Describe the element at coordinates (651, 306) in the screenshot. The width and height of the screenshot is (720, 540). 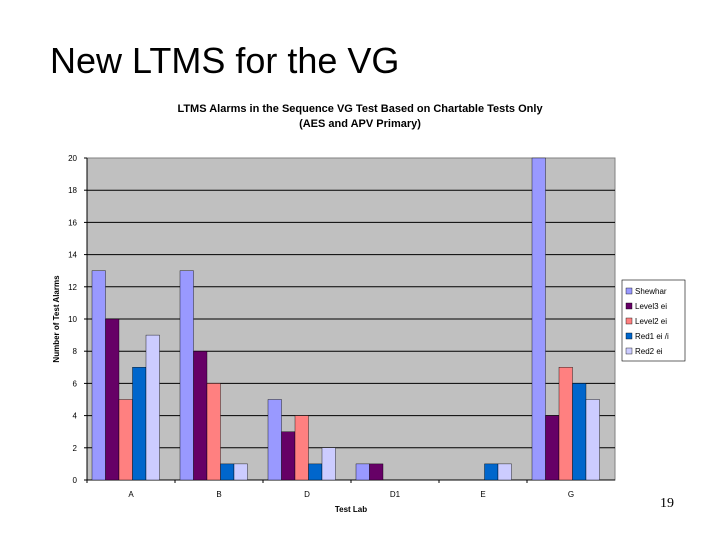
I see `legend-label: Level3 ei` at that location.